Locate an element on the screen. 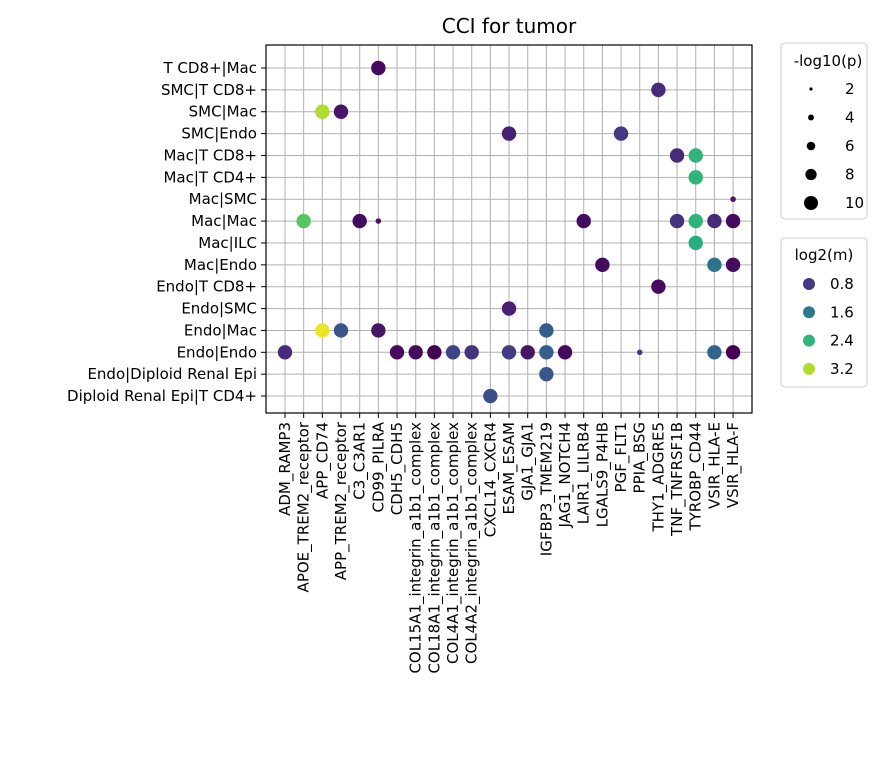 This screenshot has width=895, height=759. x-tick-label: CD99_PILRA is located at coordinates (378, 466).